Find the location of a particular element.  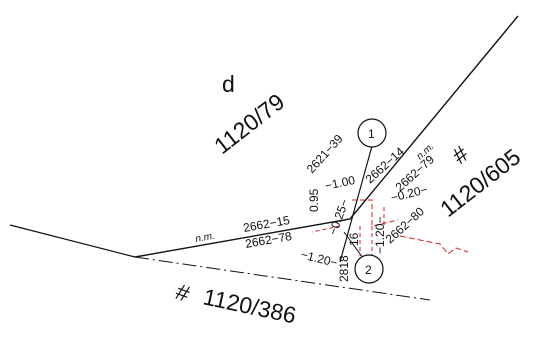

point-1-circle is located at coordinates (372, 133).